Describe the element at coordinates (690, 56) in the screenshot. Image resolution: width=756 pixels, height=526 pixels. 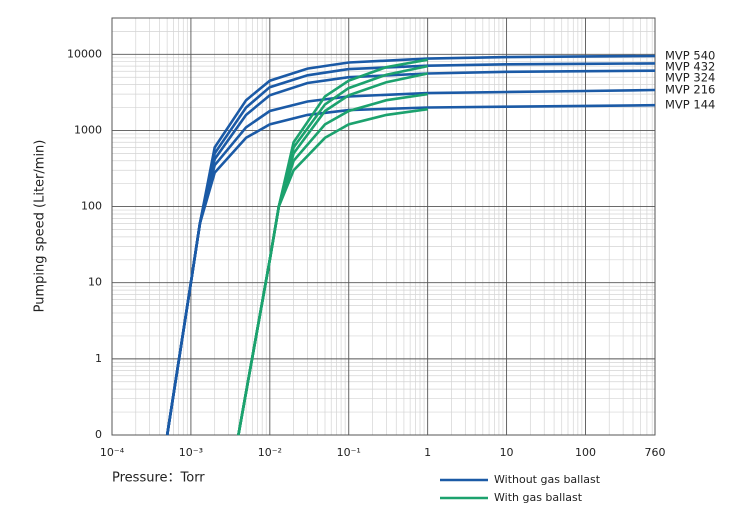
I see `series-label: MVP 540` at that location.